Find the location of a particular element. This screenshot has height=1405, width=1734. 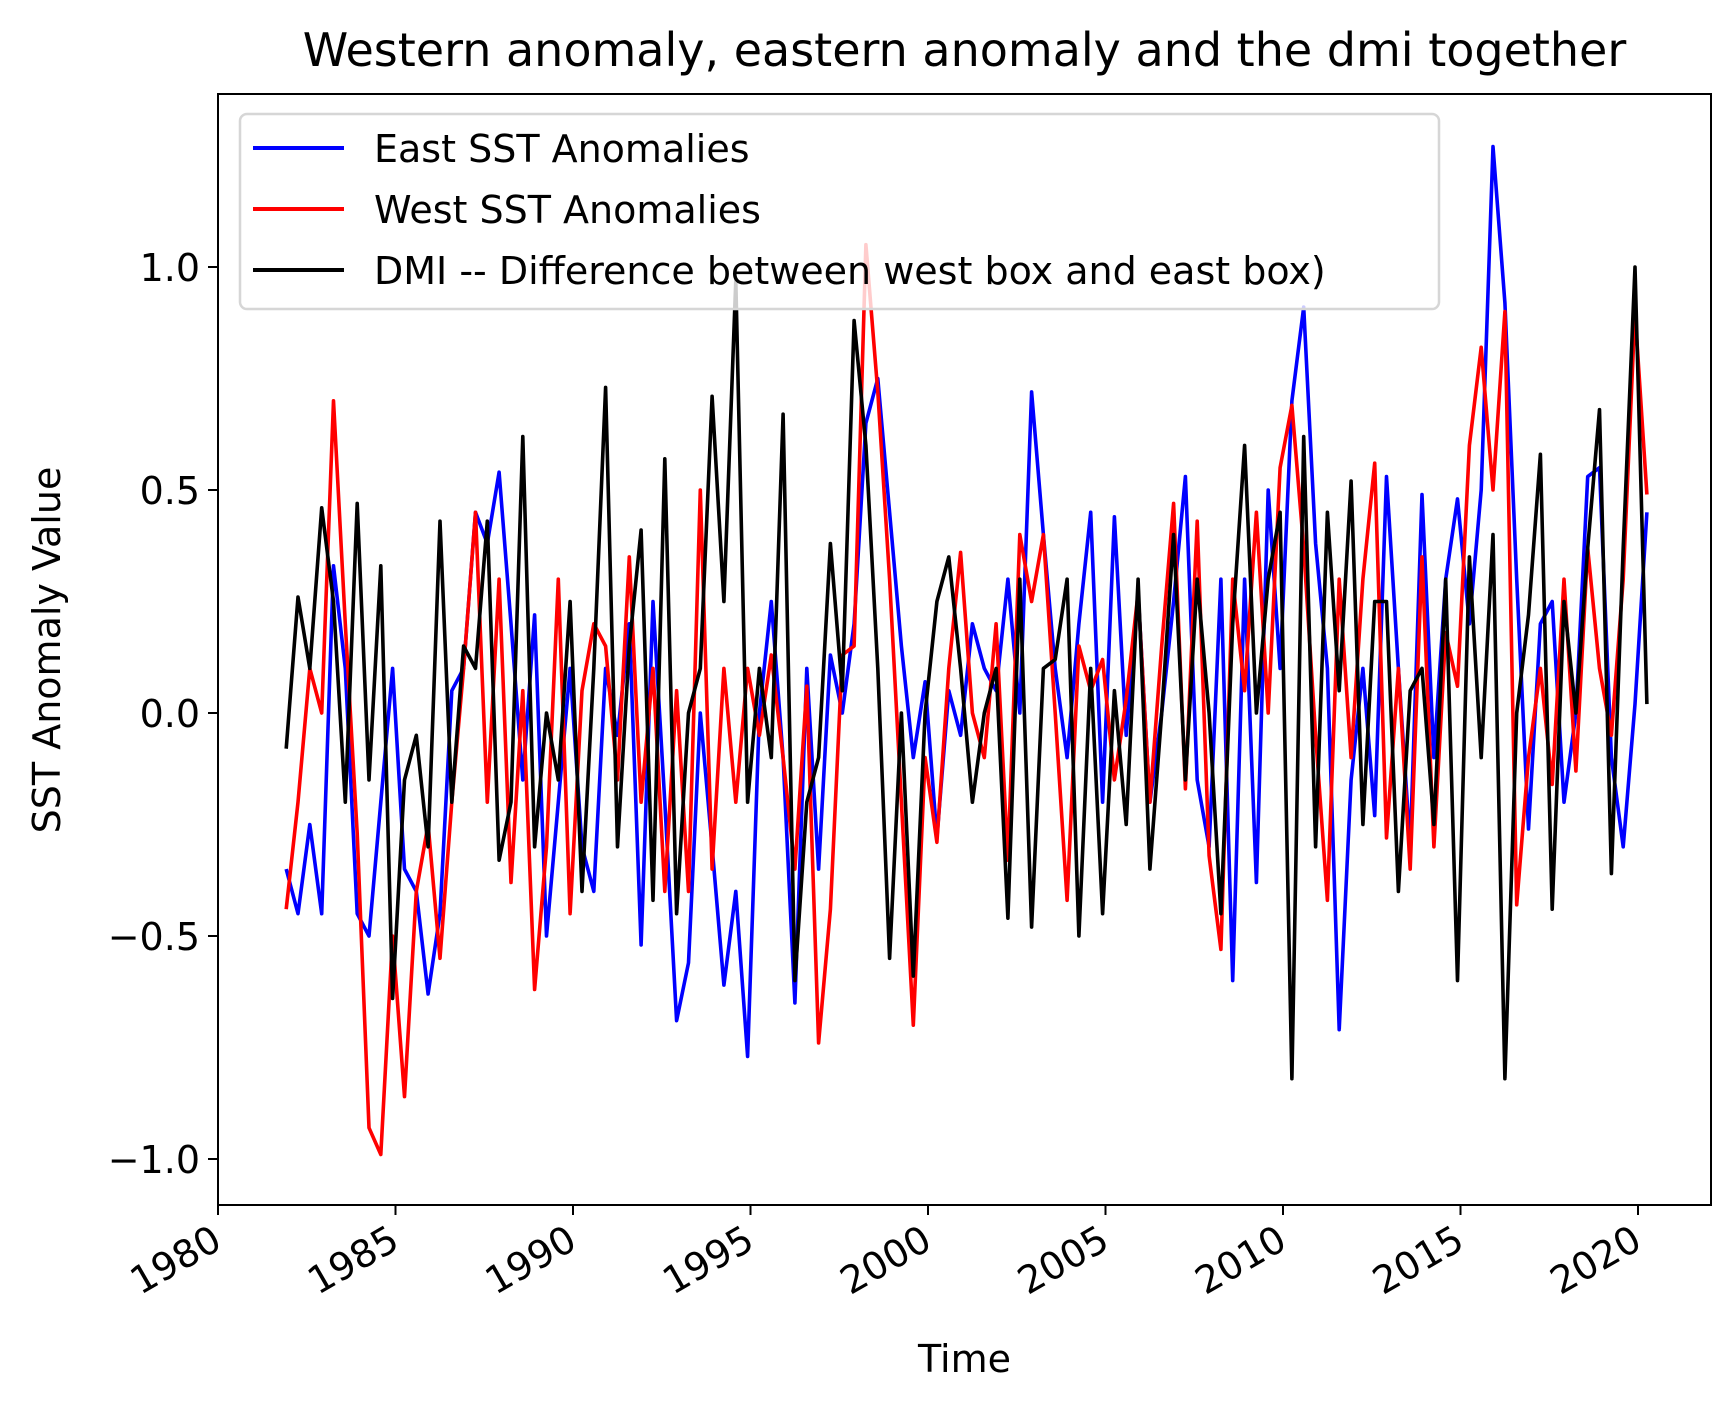

x-axis-label: Time is located at coordinates (964, 1359).